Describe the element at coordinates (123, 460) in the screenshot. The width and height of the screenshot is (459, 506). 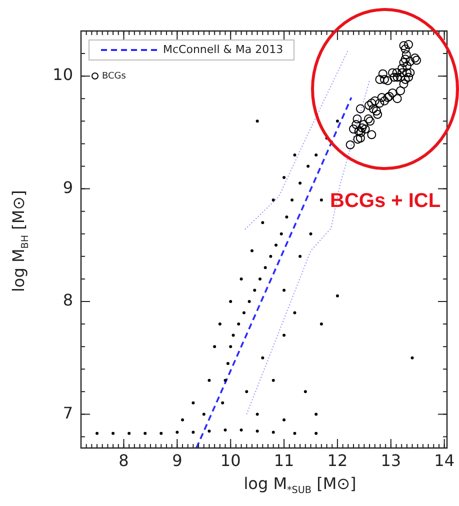
I see `x-tick-label: 8` at that location.